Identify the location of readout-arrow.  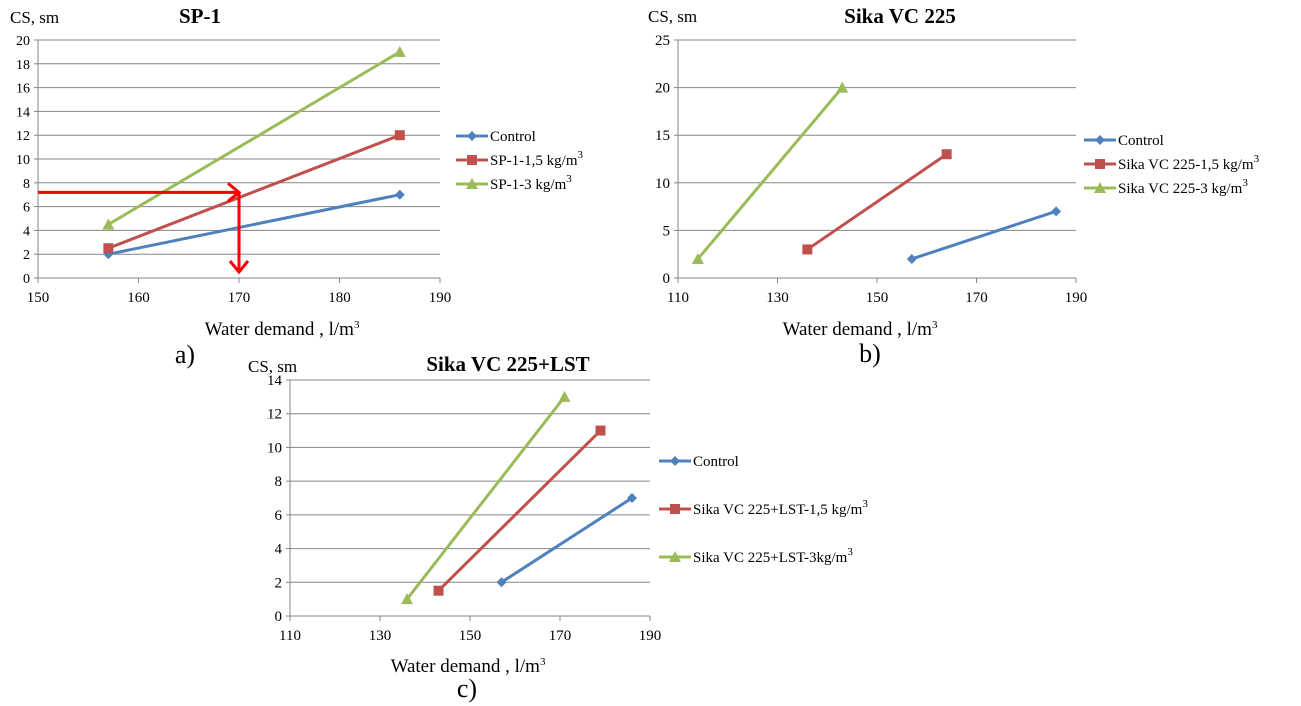
(144, 228).